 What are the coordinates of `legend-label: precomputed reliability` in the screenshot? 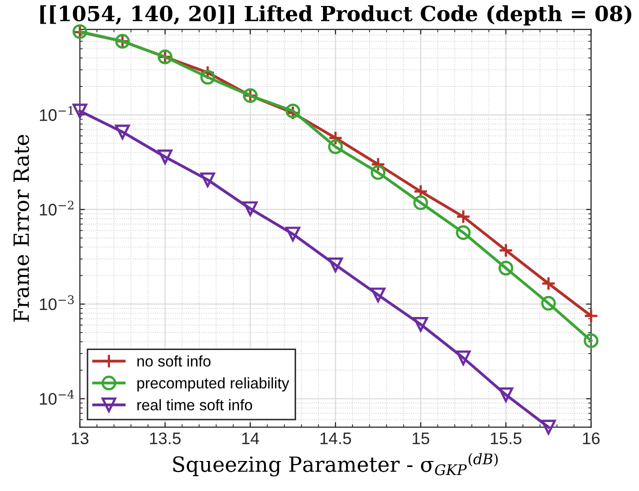 It's located at (213, 384).